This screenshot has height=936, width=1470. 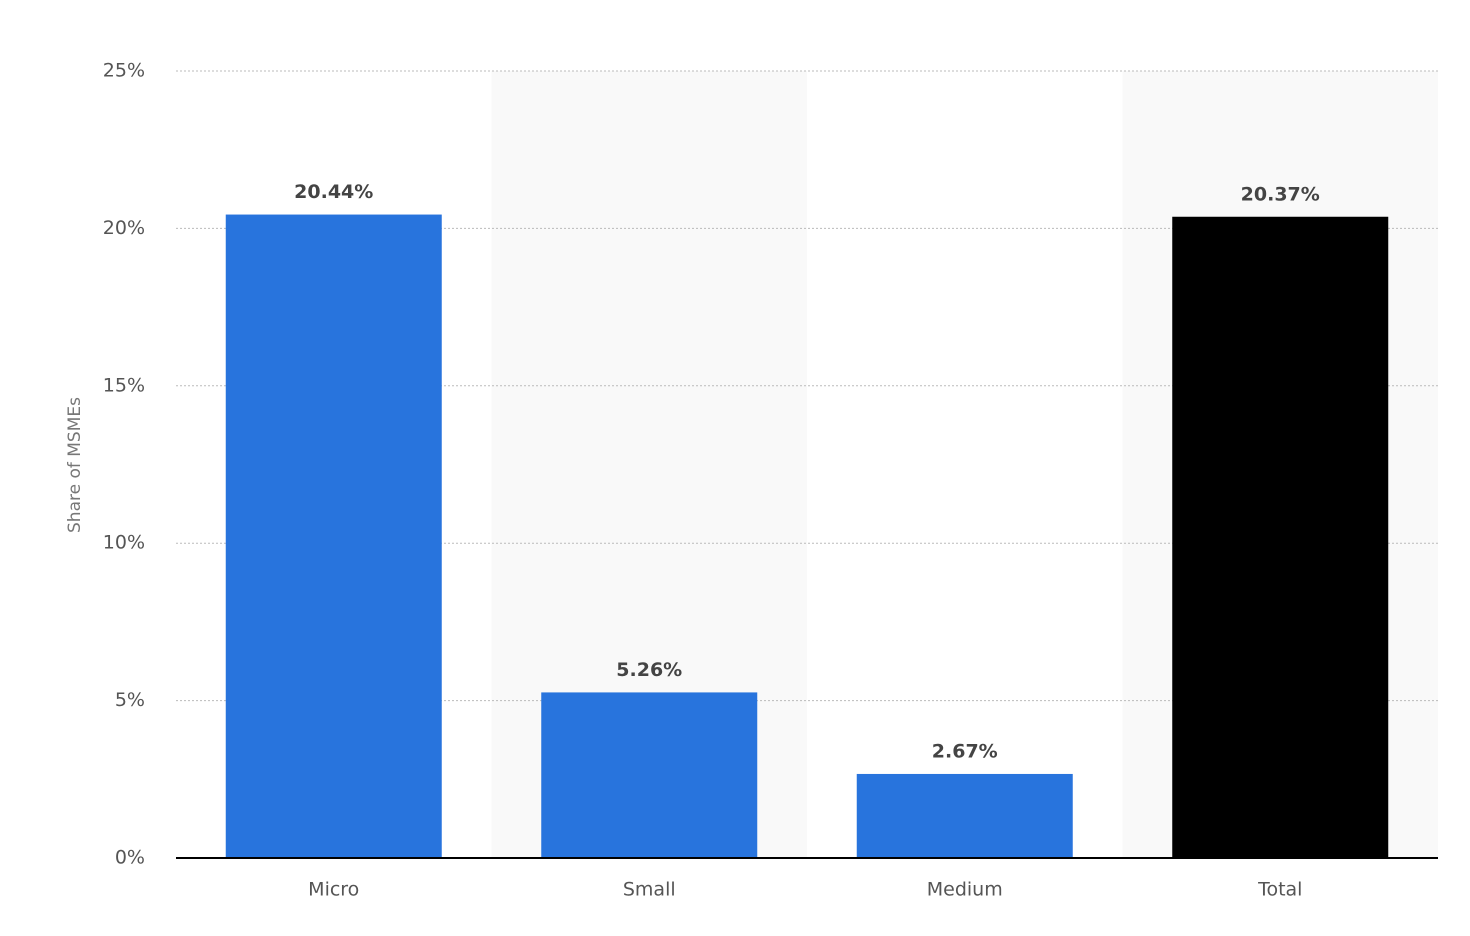 What do you see at coordinates (649, 890) in the screenshot?
I see `x-tick-label: Small` at bounding box center [649, 890].